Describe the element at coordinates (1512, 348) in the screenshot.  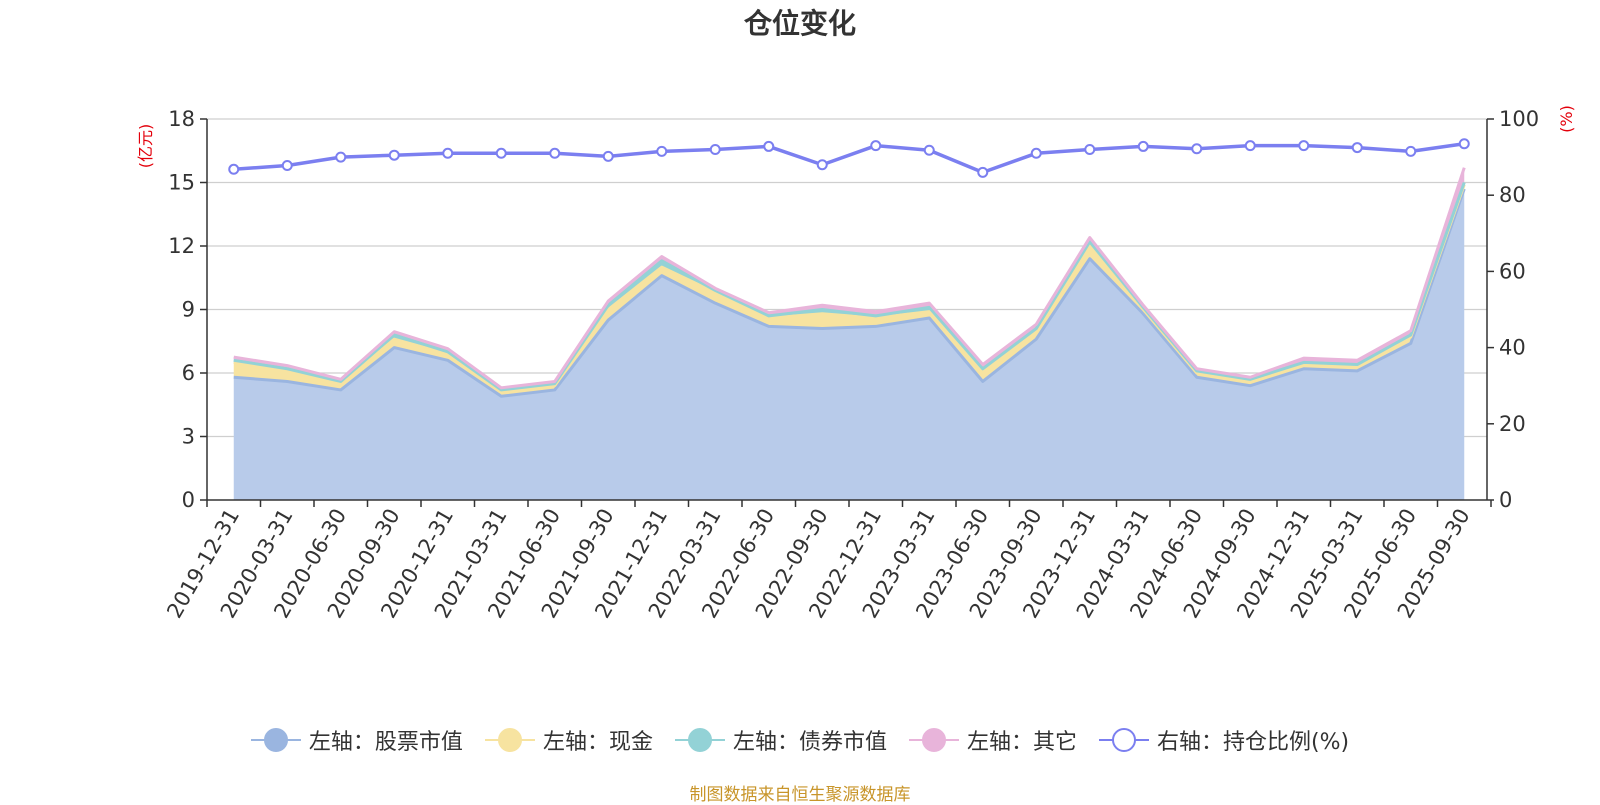
I see `right-tick-label: 40` at that location.